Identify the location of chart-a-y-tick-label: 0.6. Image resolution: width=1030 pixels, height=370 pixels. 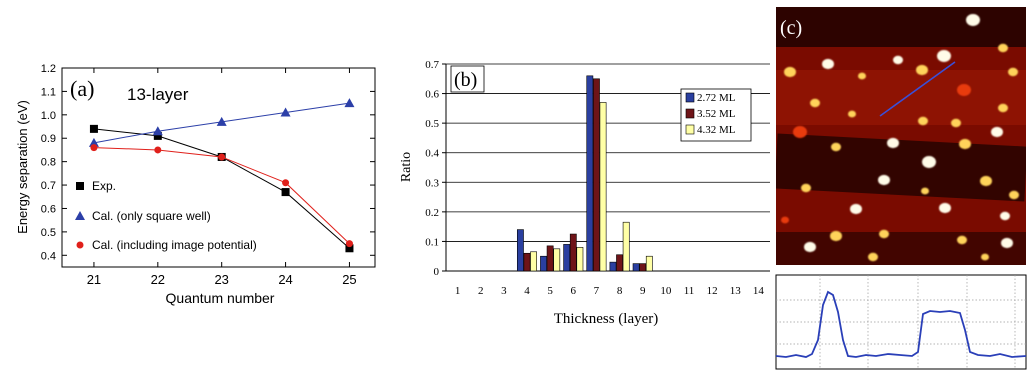
(48, 209).